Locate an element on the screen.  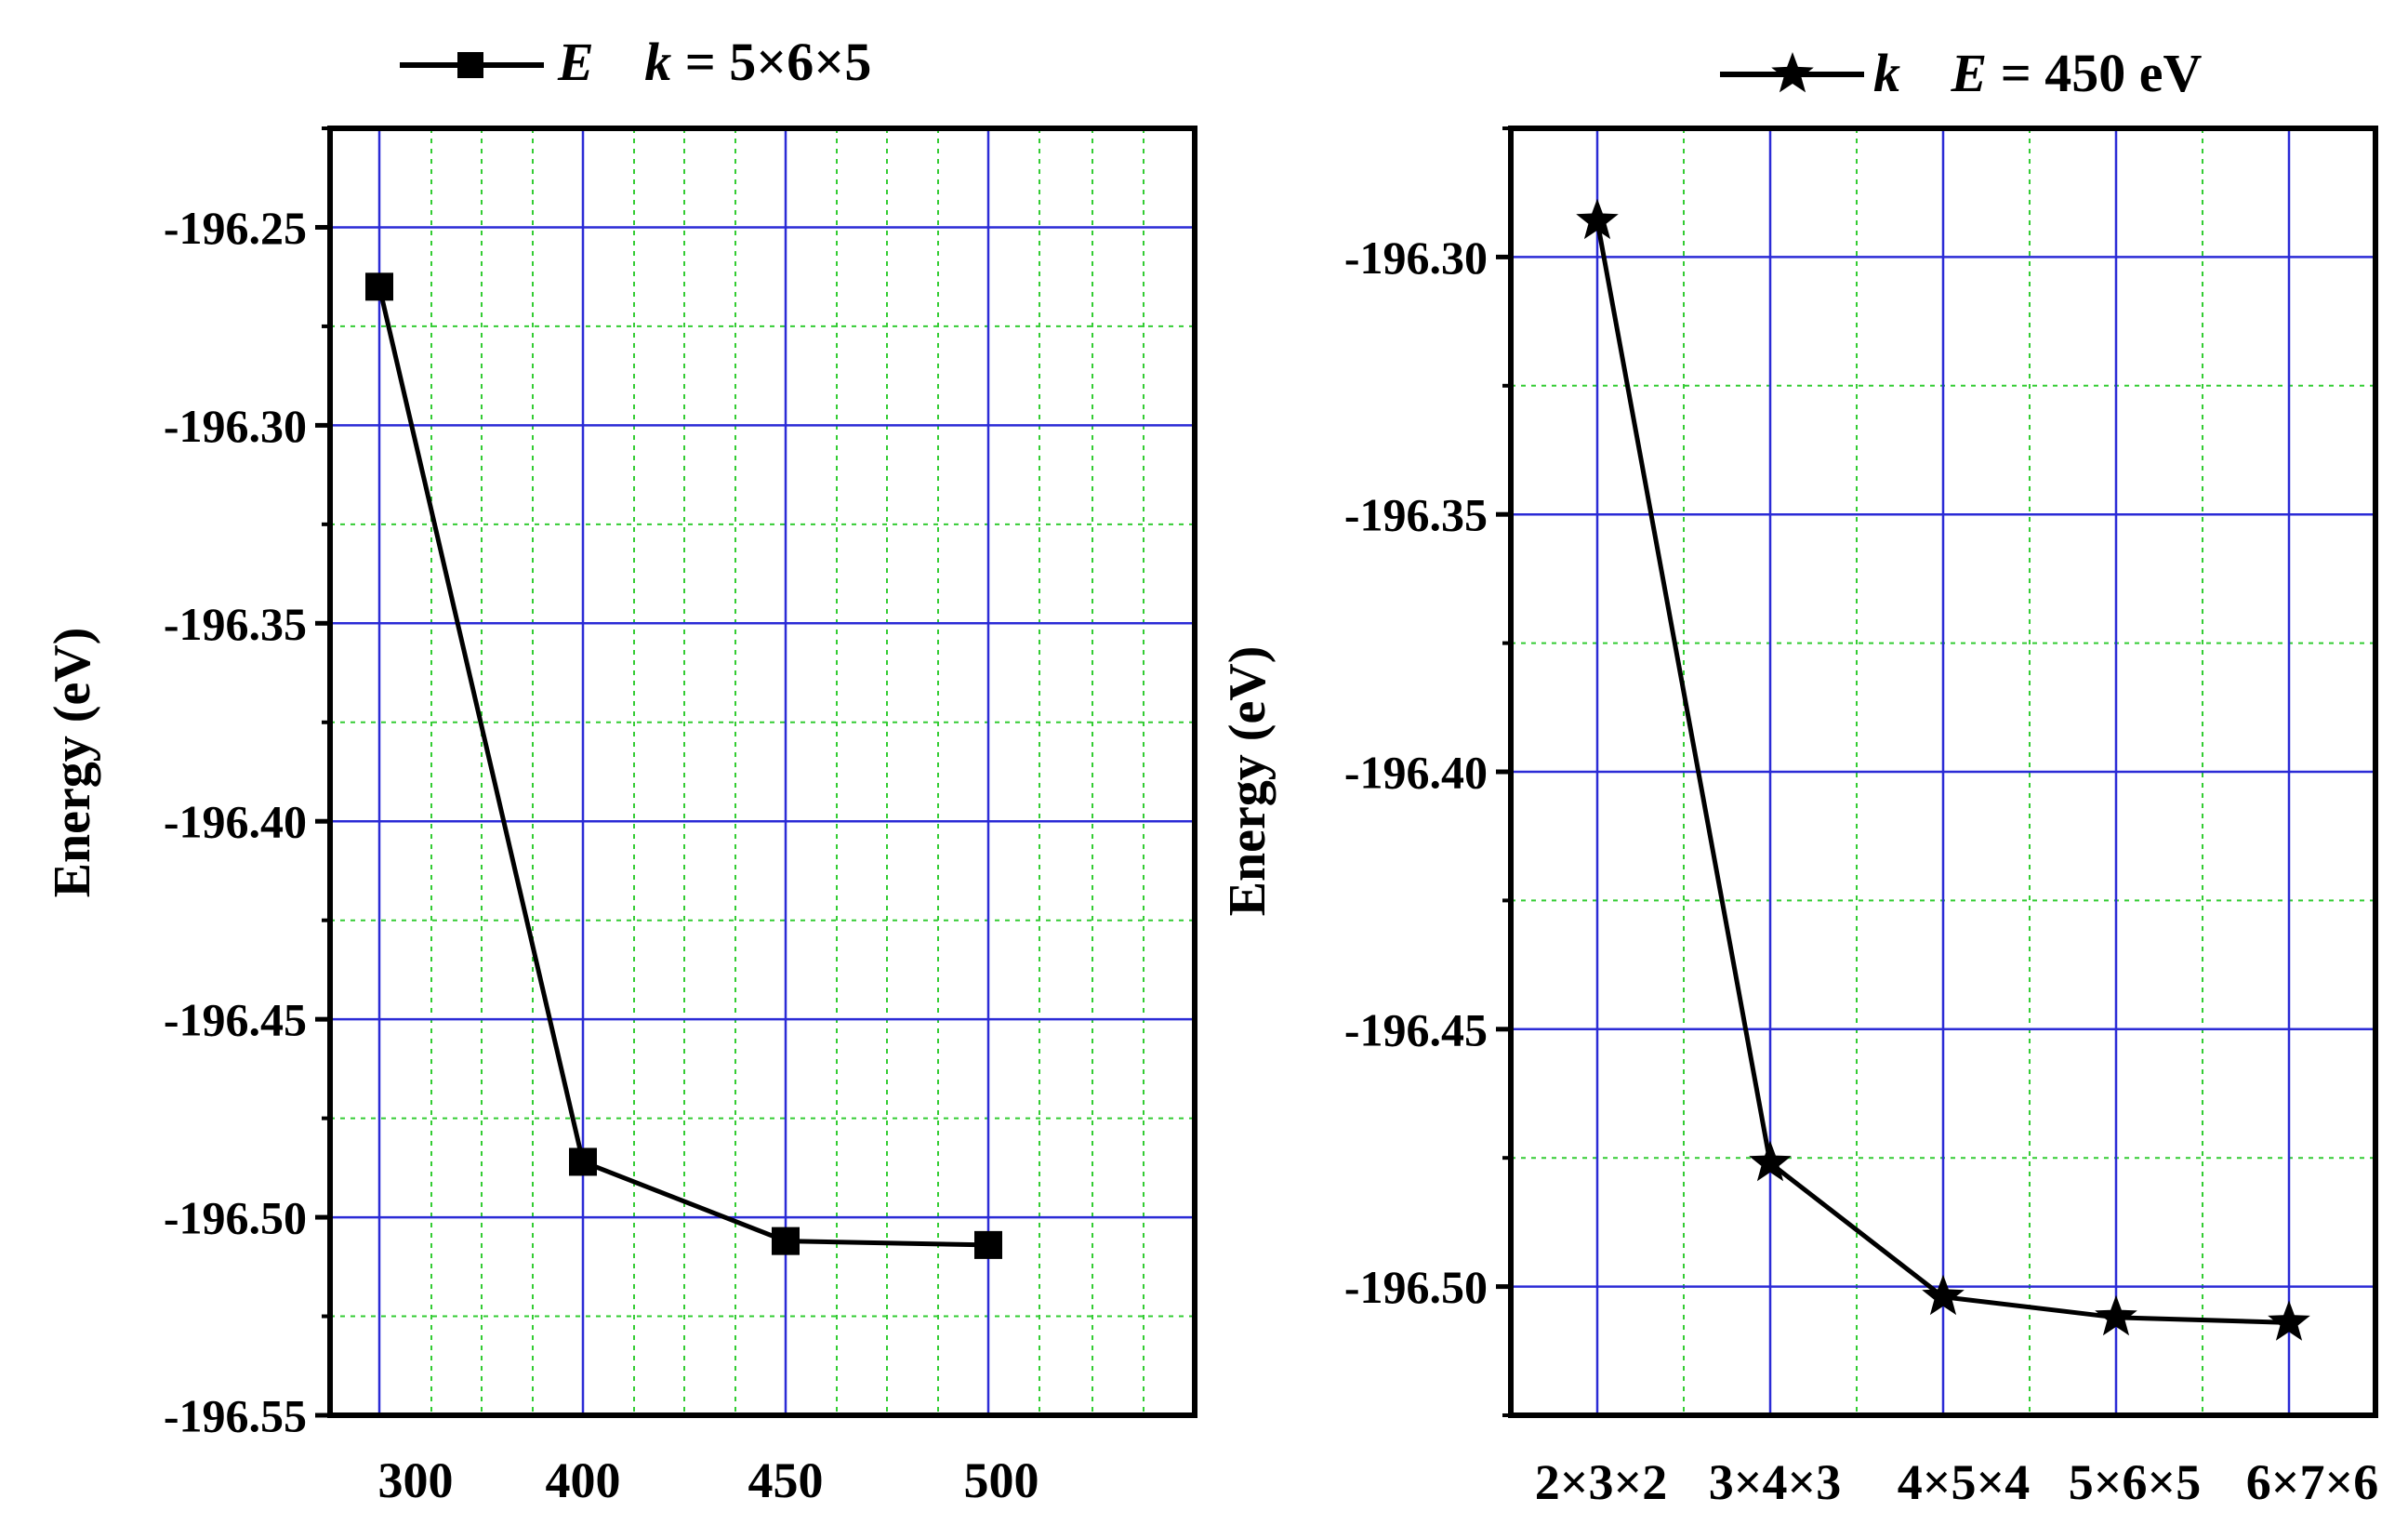
left-x-tick-label-3: 500 is located at coordinates (1001, 1480).